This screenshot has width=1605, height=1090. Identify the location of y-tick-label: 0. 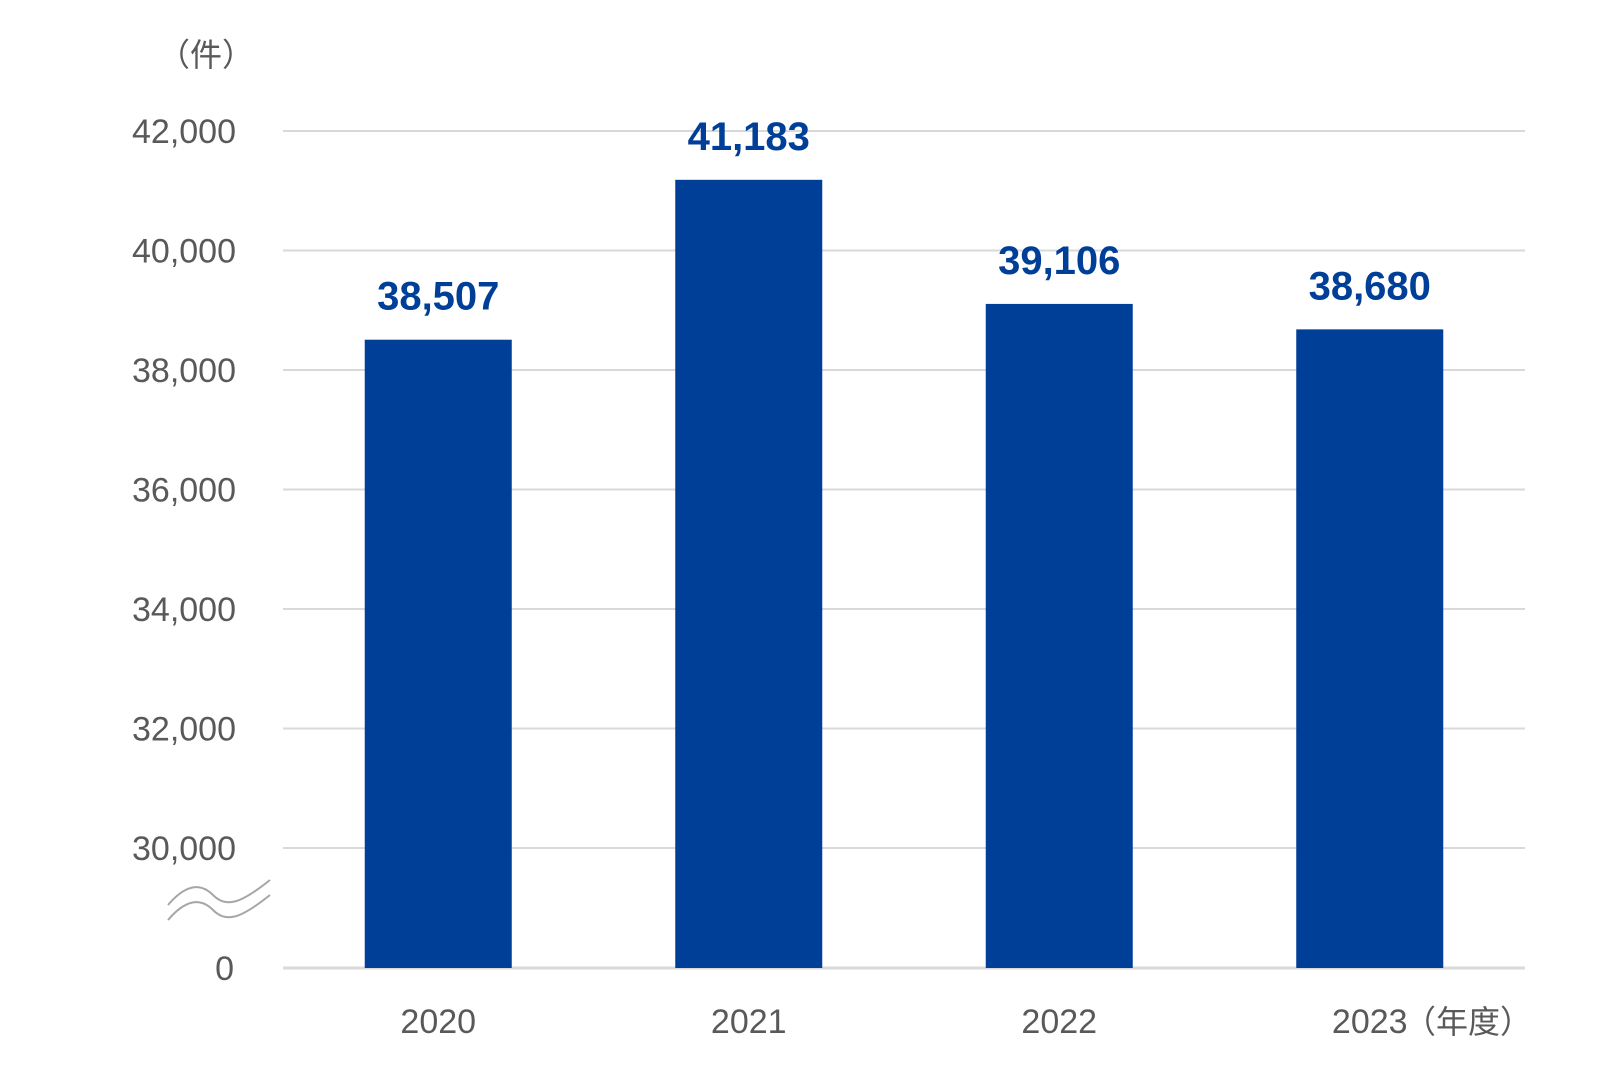
(224, 969).